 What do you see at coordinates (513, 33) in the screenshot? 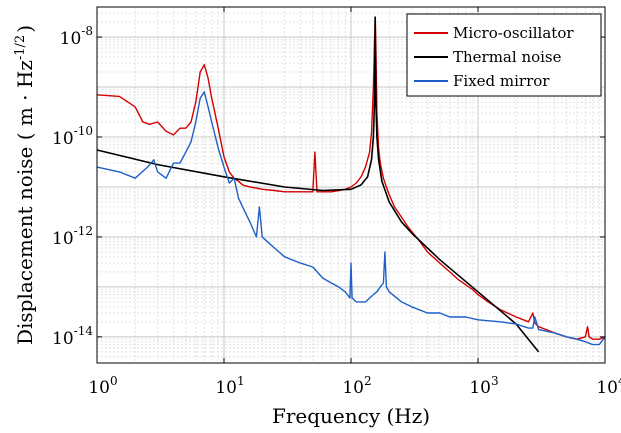
I see `legend-label-micro-oscillator: Micro-oscillator` at bounding box center [513, 33].